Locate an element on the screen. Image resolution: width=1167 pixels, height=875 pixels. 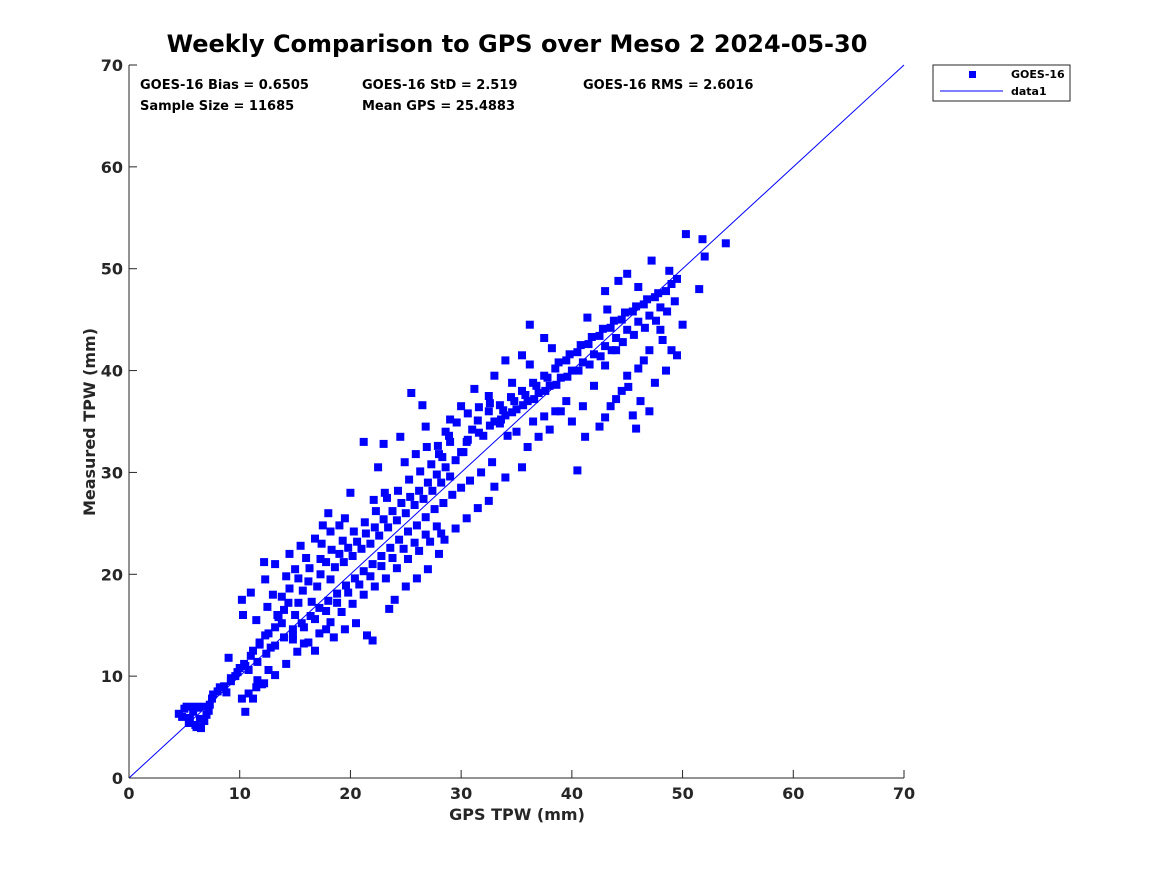
y-tick-label: 70 is located at coordinates (112, 65).